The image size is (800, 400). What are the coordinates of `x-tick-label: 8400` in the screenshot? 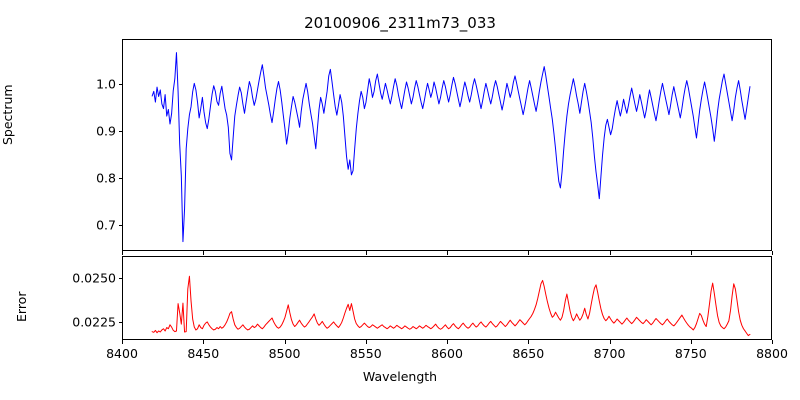 It's located at (122, 353).